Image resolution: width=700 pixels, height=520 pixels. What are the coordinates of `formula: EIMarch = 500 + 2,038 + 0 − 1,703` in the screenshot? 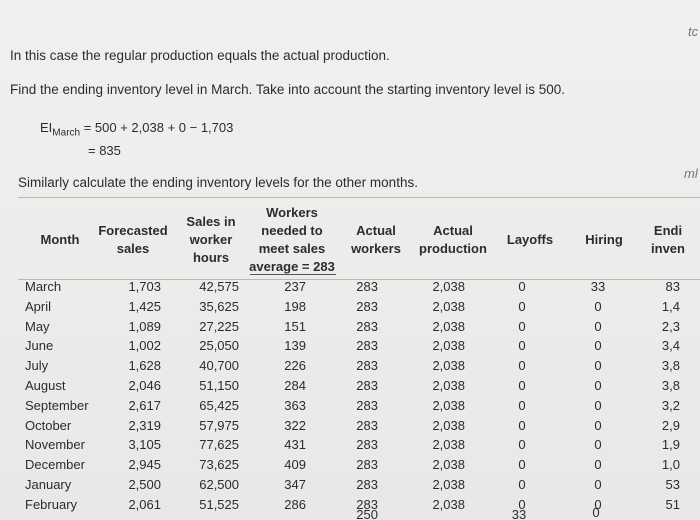 It's located at (136, 131).